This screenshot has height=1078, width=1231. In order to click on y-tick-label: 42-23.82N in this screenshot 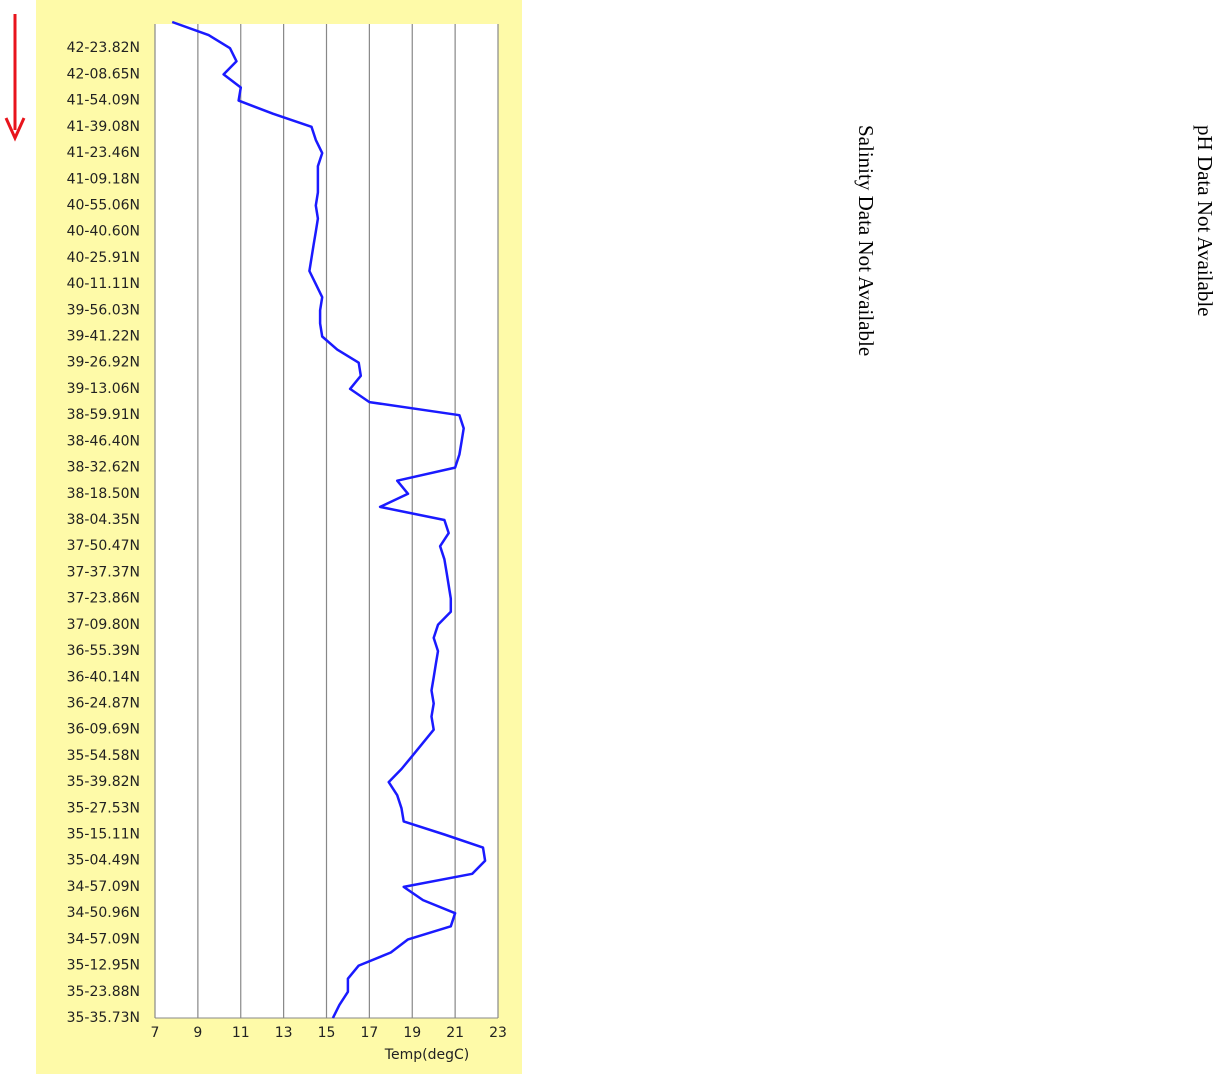, I will do `click(103, 48)`.